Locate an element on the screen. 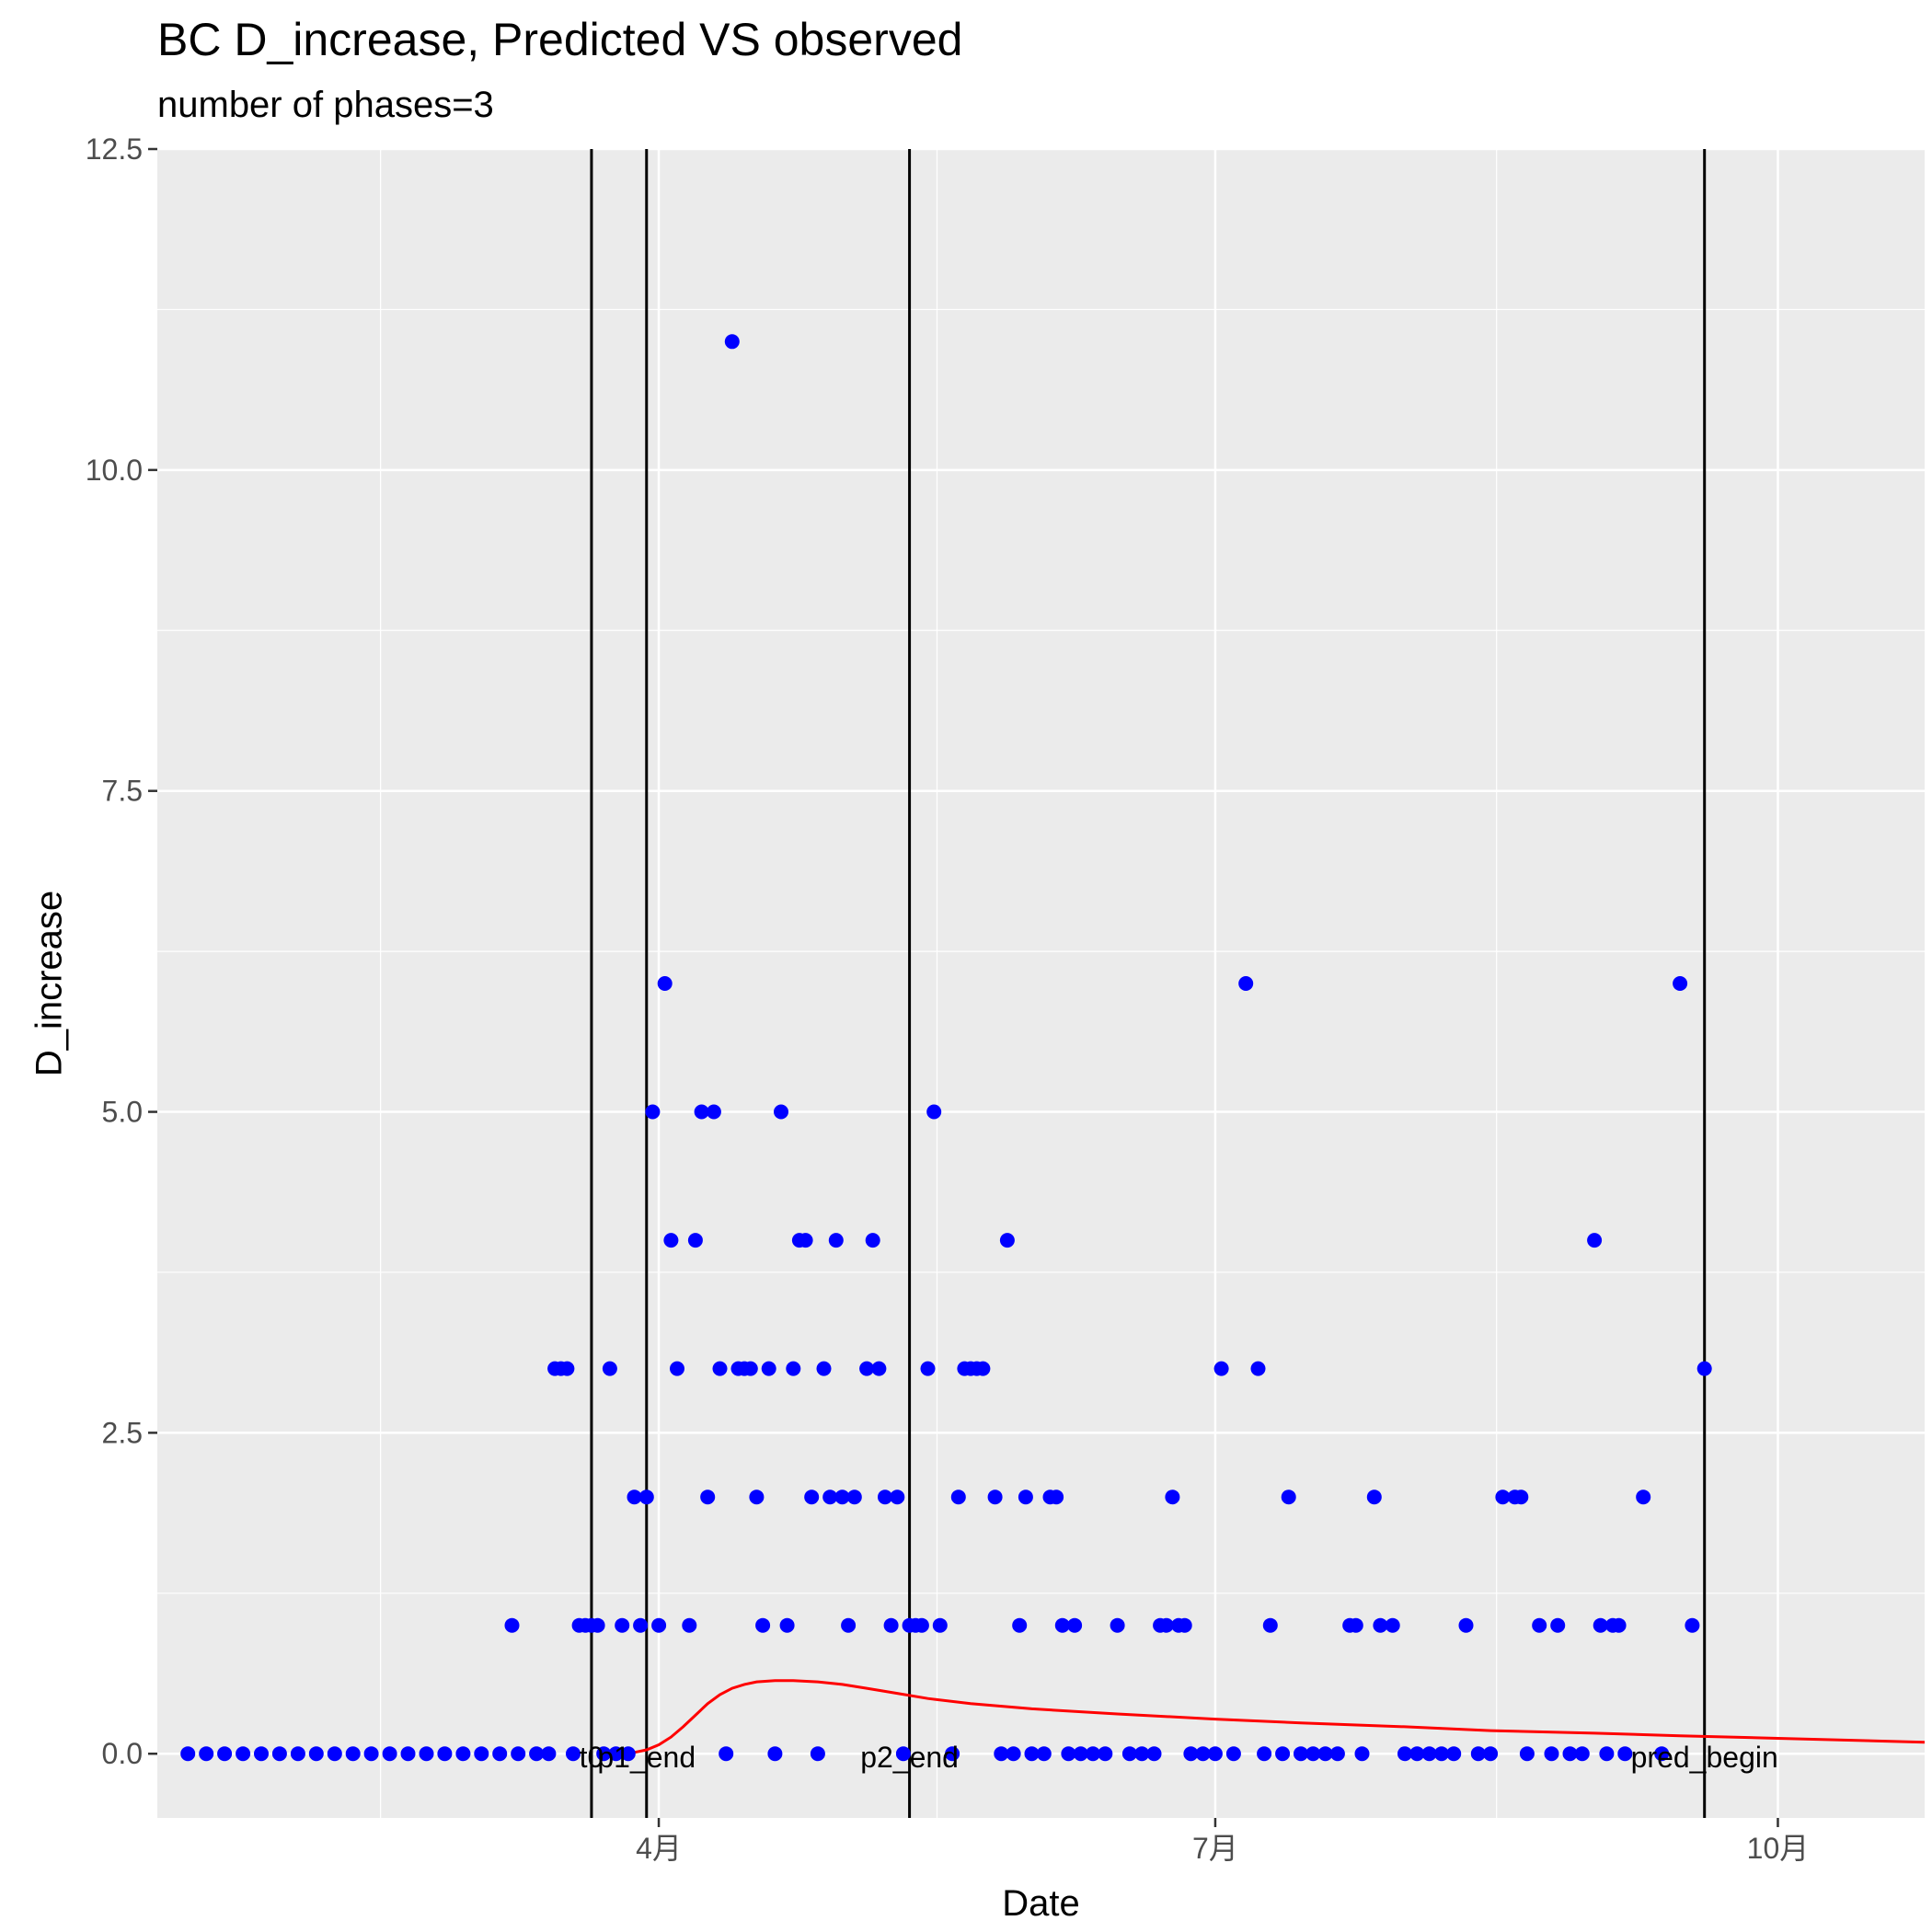  y-axis-label: D_increase is located at coordinates (49, 983).